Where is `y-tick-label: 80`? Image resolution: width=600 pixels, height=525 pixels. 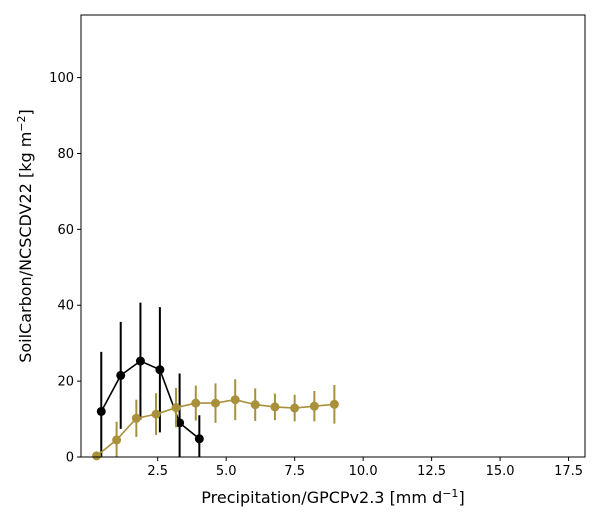
y-tick-label: 80 is located at coordinates (65, 154).